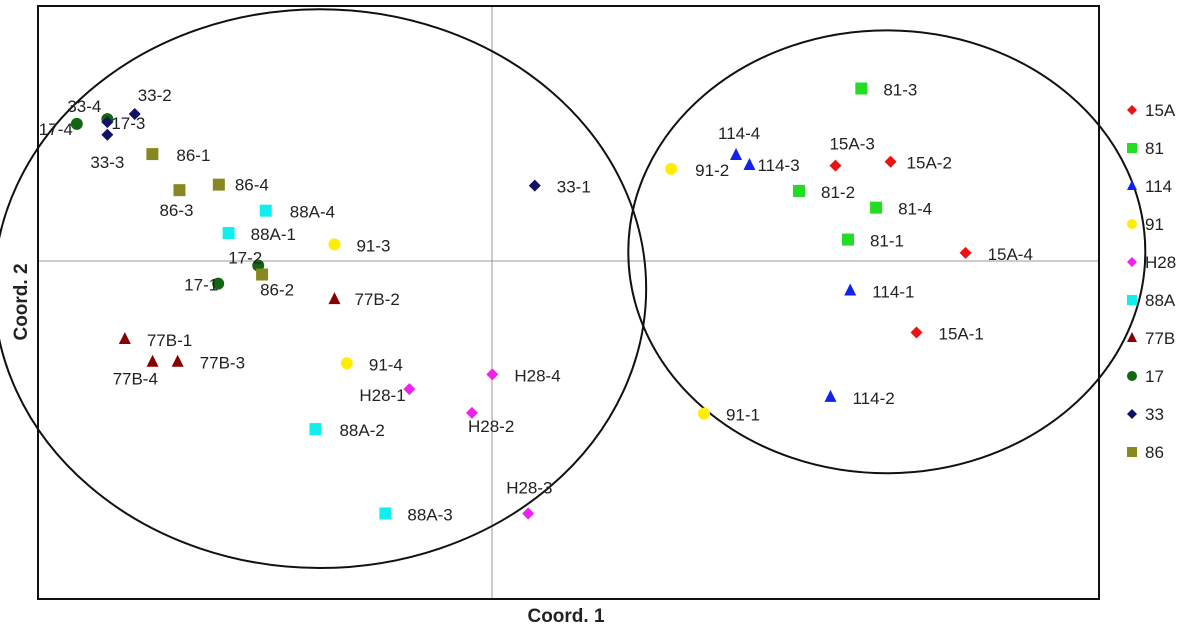 The width and height of the screenshot is (1187, 628). I want to click on point-label-86-1: 86-1, so click(193, 155).